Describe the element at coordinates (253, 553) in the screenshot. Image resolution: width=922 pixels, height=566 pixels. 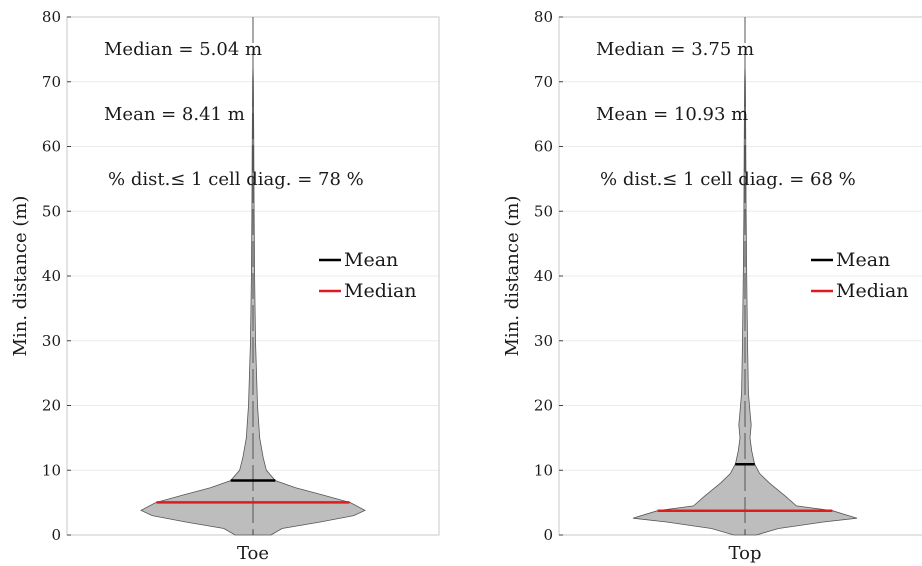
I see `x-category-label: Toe` at that location.